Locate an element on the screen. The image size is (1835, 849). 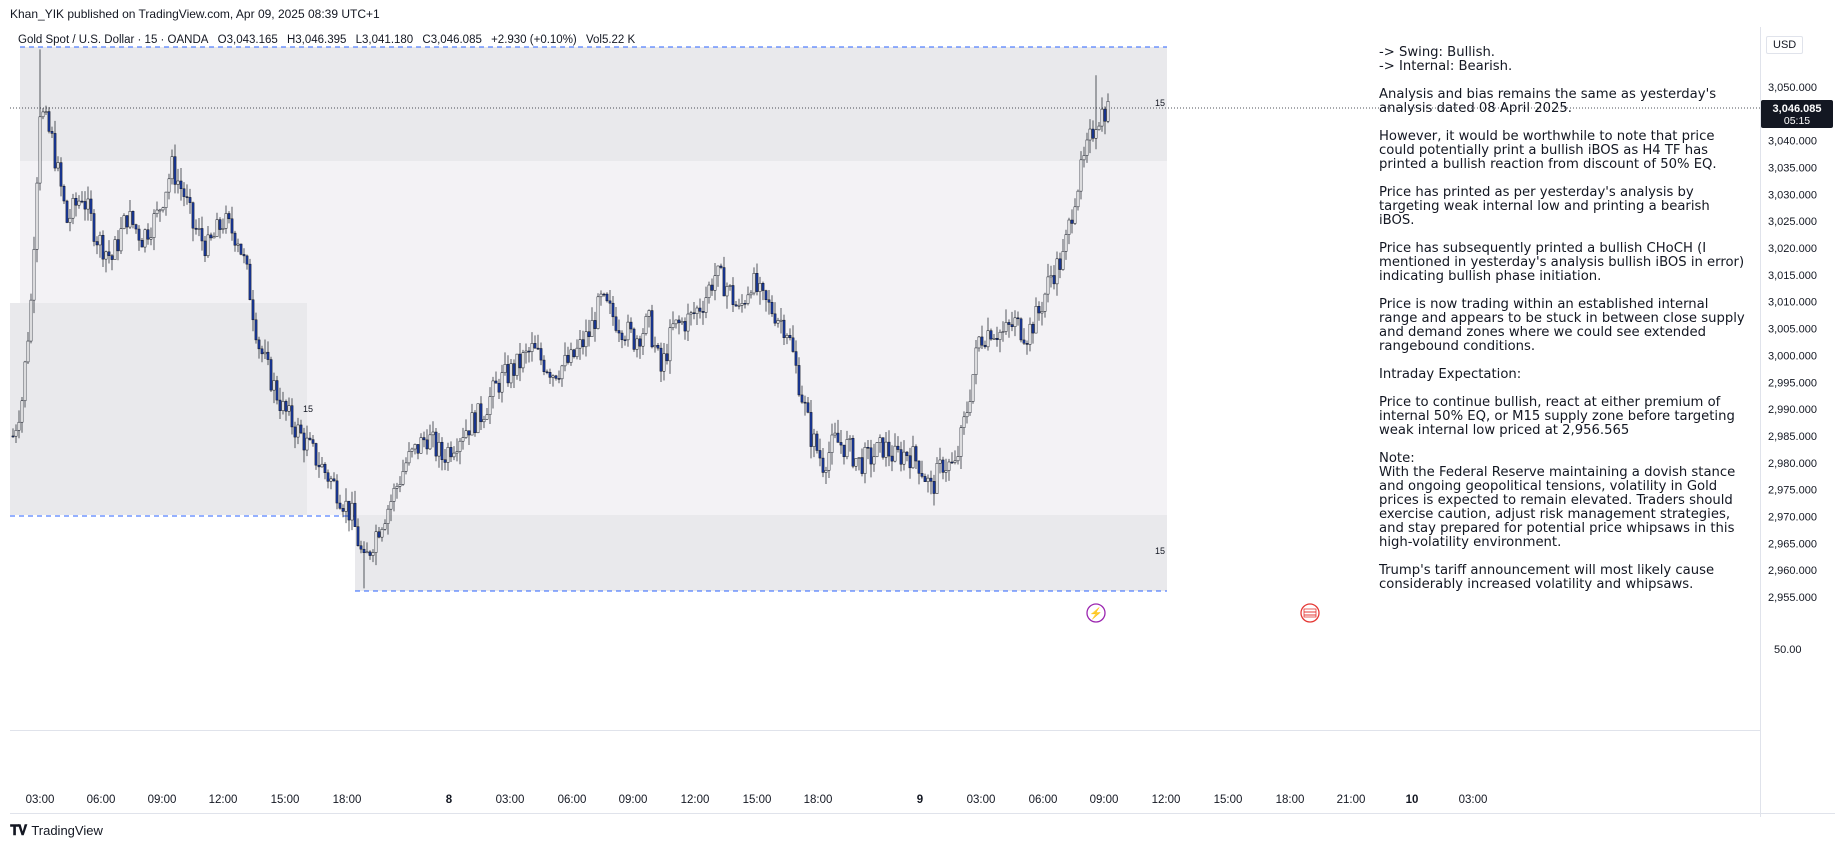
price-tick-label: 3,005.000 is located at coordinates (1792, 330).